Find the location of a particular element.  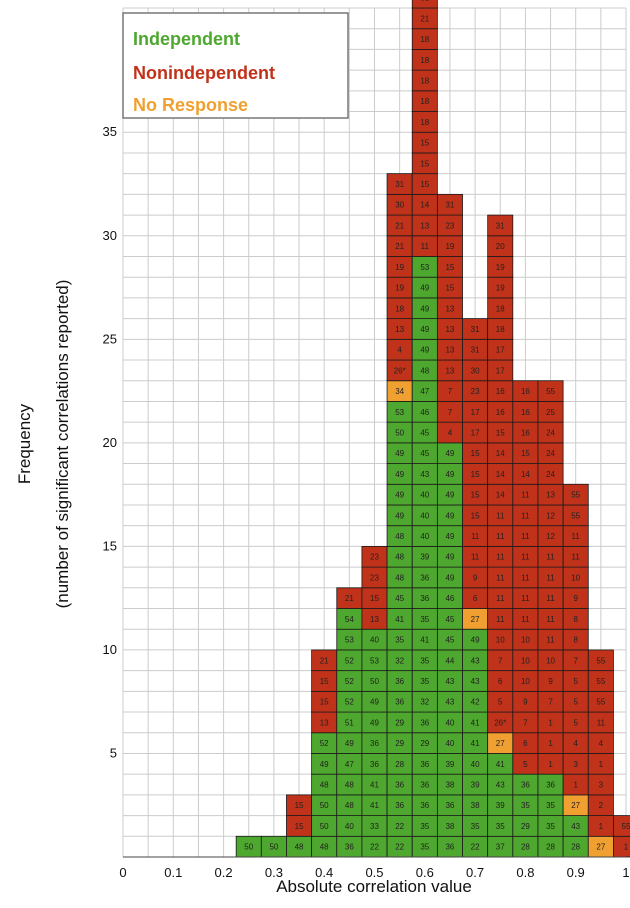

y-tick-label: 25 is located at coordinates (110, 338).